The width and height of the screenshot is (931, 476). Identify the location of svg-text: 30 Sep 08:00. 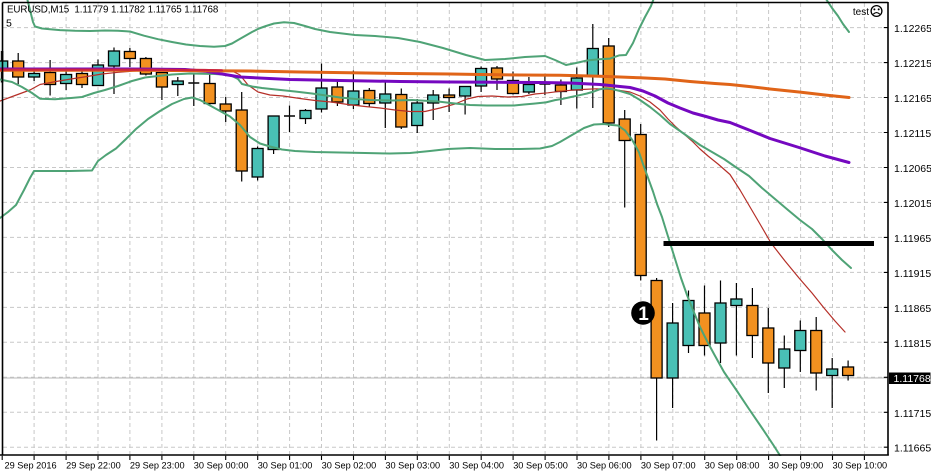
(732, 466).